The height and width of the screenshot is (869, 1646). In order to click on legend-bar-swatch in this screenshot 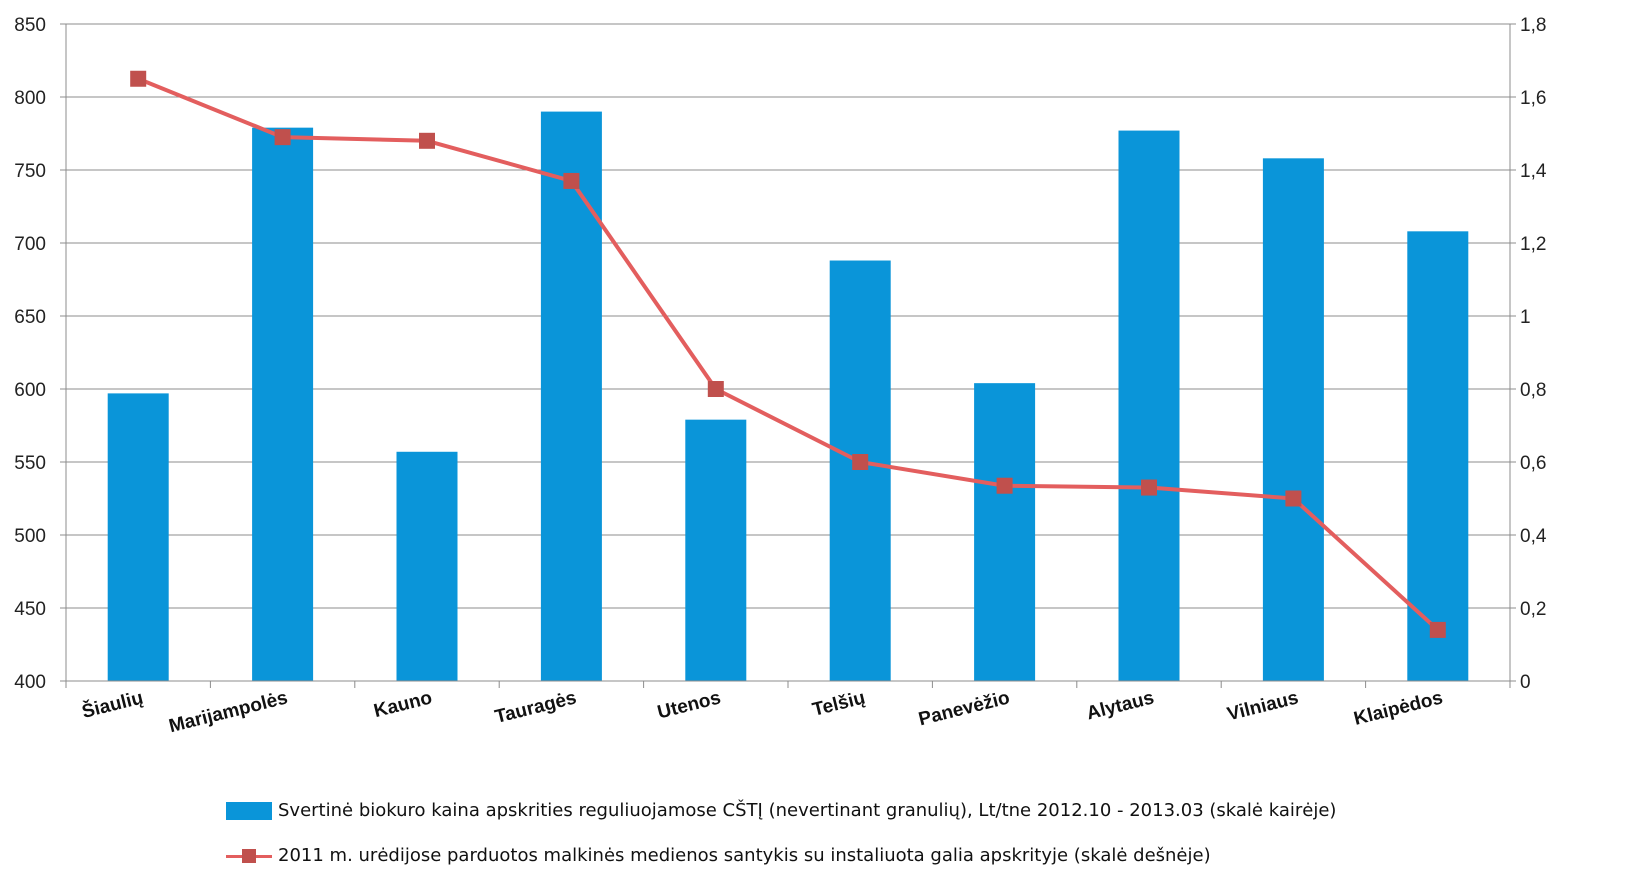, I will do `click(249, 810)`.